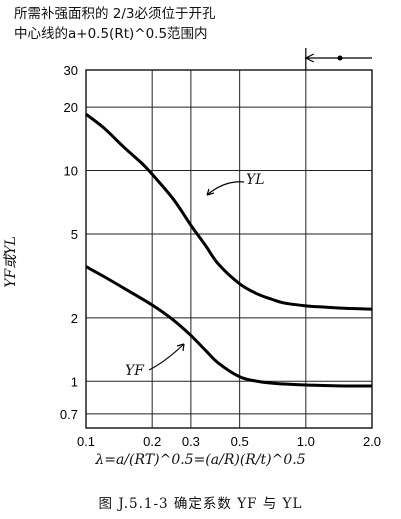 The image size is (401, 519). I want to click on y-tick-label-1: 1, so click(74, 381).